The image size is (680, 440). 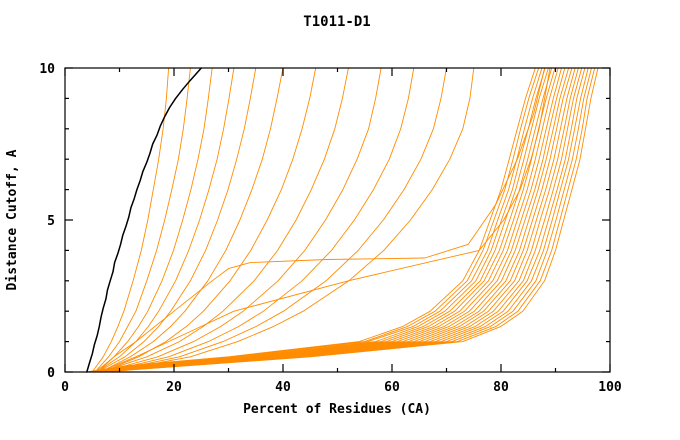 What do you see at coordinates (337, 409) in the screenshot?
I see `x-axis-label: Percent of Residues (CA)` at bounding box center [337, 409].